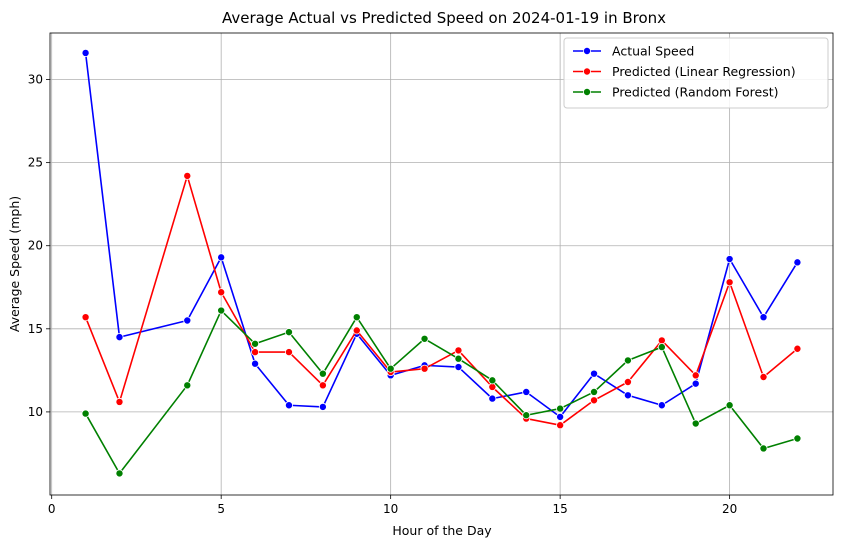 This screenshot has height=547, width=841. I want to click on legend-label: Actual Speed, so click(653, 51).